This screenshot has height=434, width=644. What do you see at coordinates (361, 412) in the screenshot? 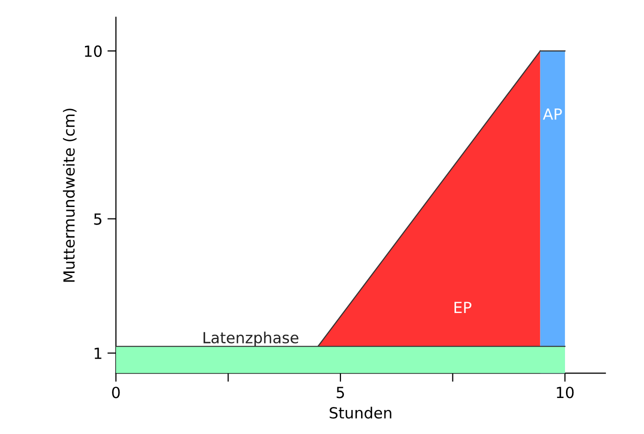
I see `x-axis-title: Stunden` at bounding box center [361, 412].